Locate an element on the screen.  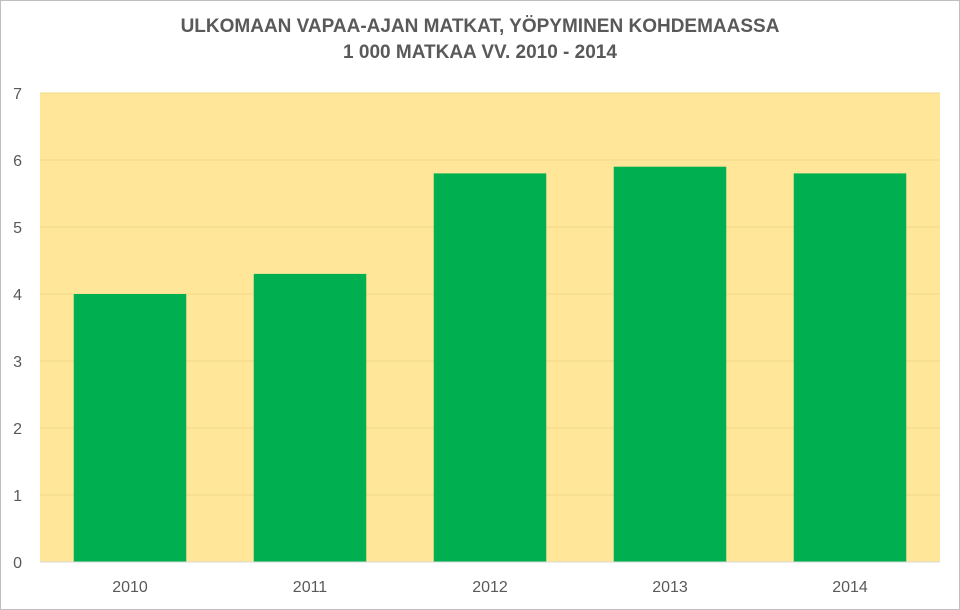
bar-2010 is located at coordinates (130, 428).